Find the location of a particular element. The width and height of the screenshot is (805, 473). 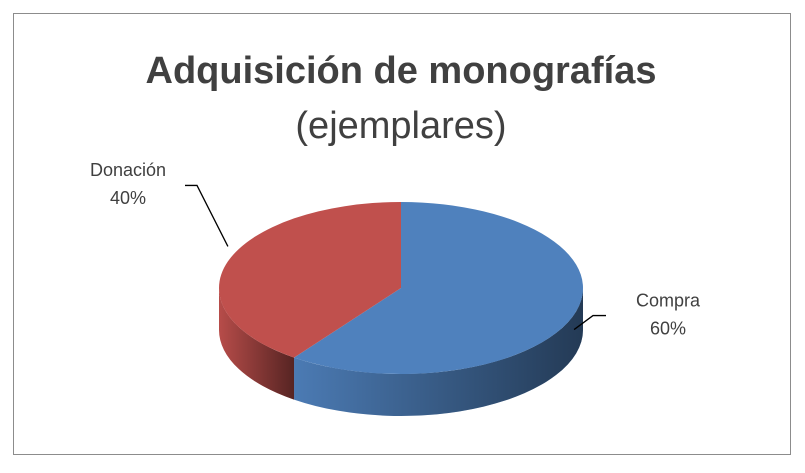

chart-title: Adquisición de monografías is located at coordinates (401, 71).